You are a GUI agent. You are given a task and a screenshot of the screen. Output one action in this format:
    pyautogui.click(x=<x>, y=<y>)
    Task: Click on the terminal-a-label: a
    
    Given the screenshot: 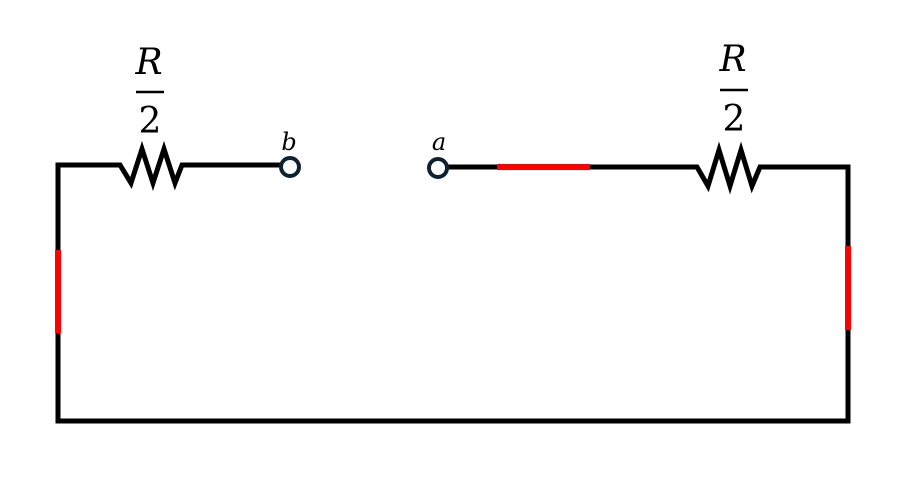 What is the action you would take?
    pyautogui.click(x=439, y=142)
    